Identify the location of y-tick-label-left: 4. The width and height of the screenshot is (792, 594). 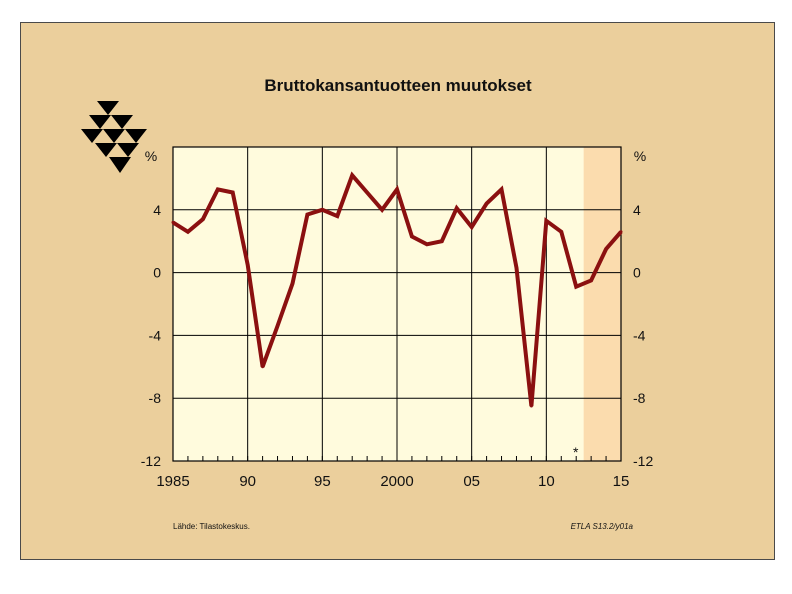
(157, 210).